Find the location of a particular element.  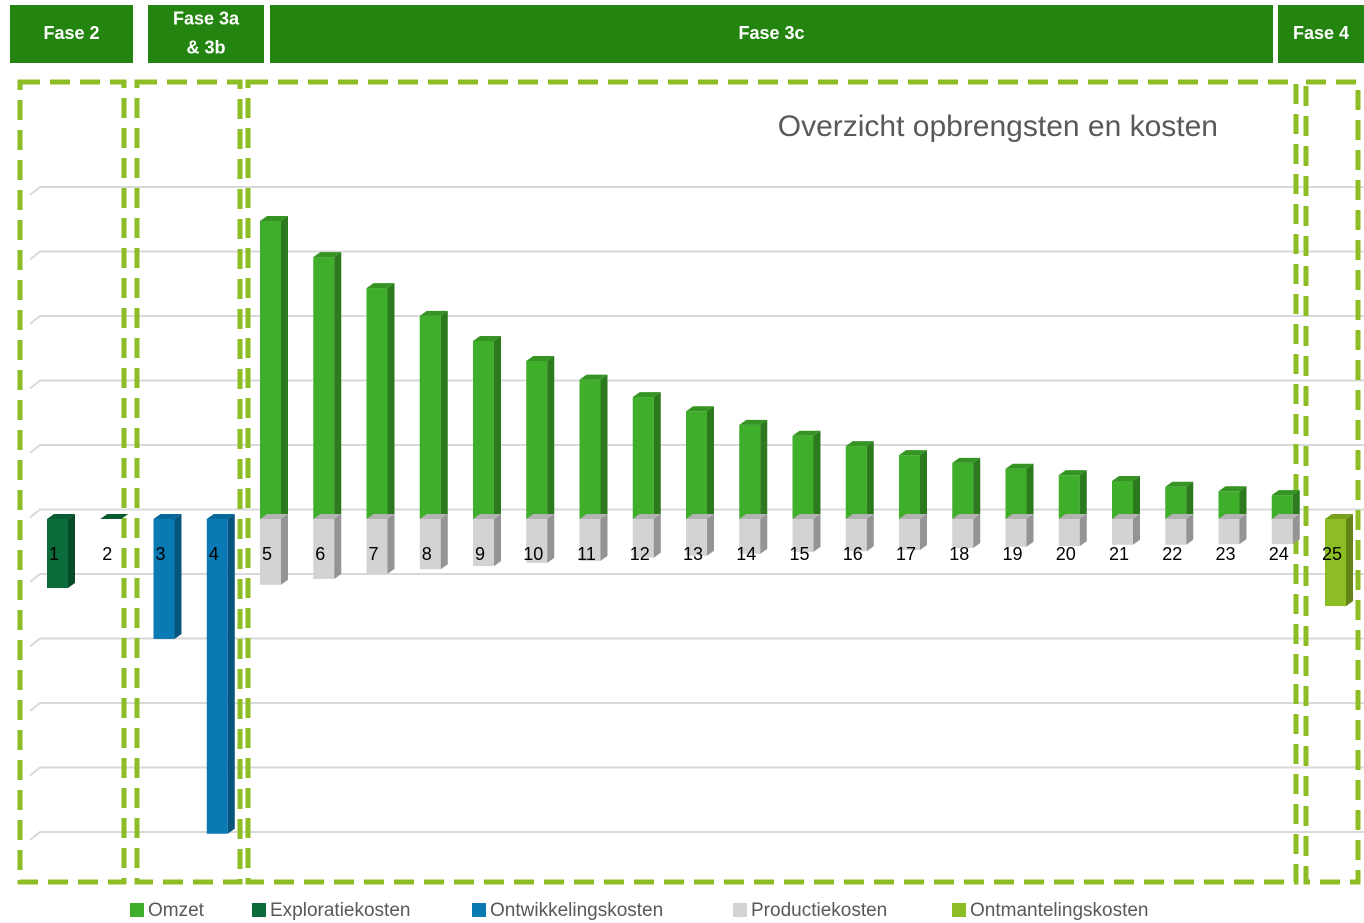

x-tick-label: 18 is located at coordinates (959, 554).